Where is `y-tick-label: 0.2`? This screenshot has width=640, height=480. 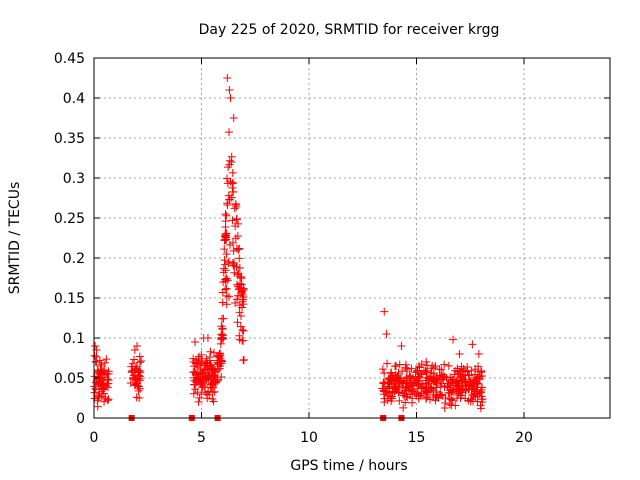
y-tick-label: 0.2 is located at coordinates (74, 259).